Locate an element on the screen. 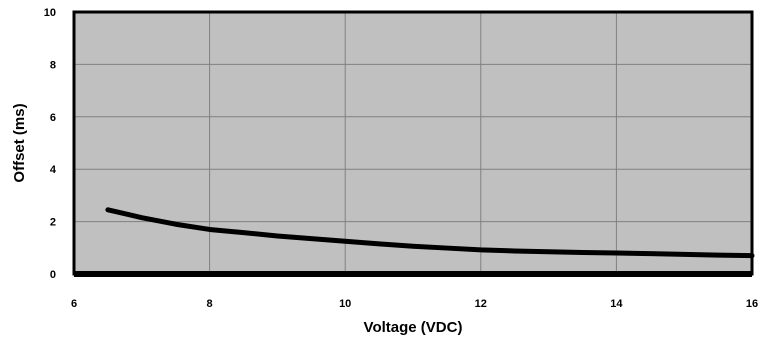  x-tick-labels: 6 8 10 12 14 16 is located at coordinates (414, 304).